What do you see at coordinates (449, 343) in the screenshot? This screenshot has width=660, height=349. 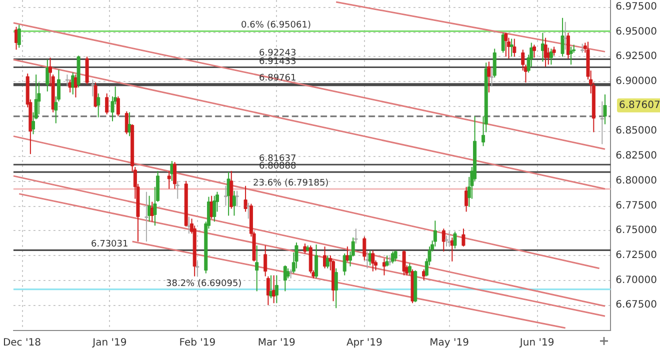 I see `x-tick-label: May '19` at bounding box center [449, 343].